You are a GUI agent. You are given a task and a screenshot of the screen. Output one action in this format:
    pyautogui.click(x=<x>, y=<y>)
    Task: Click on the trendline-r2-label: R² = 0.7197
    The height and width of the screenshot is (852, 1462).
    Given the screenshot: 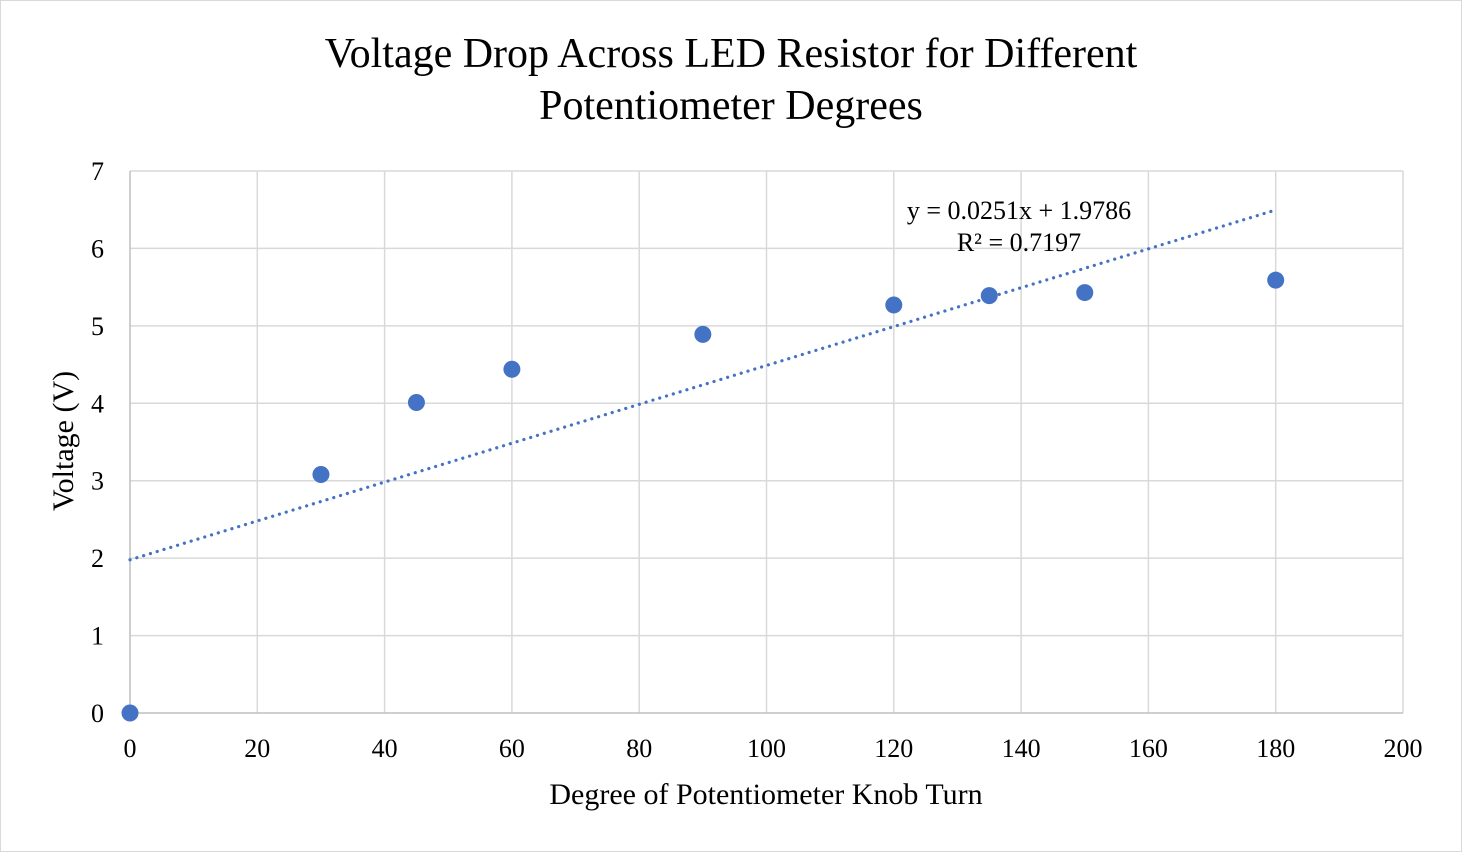 What is the action you would take?
    pyautogui.click(x=1019, y=242)
    